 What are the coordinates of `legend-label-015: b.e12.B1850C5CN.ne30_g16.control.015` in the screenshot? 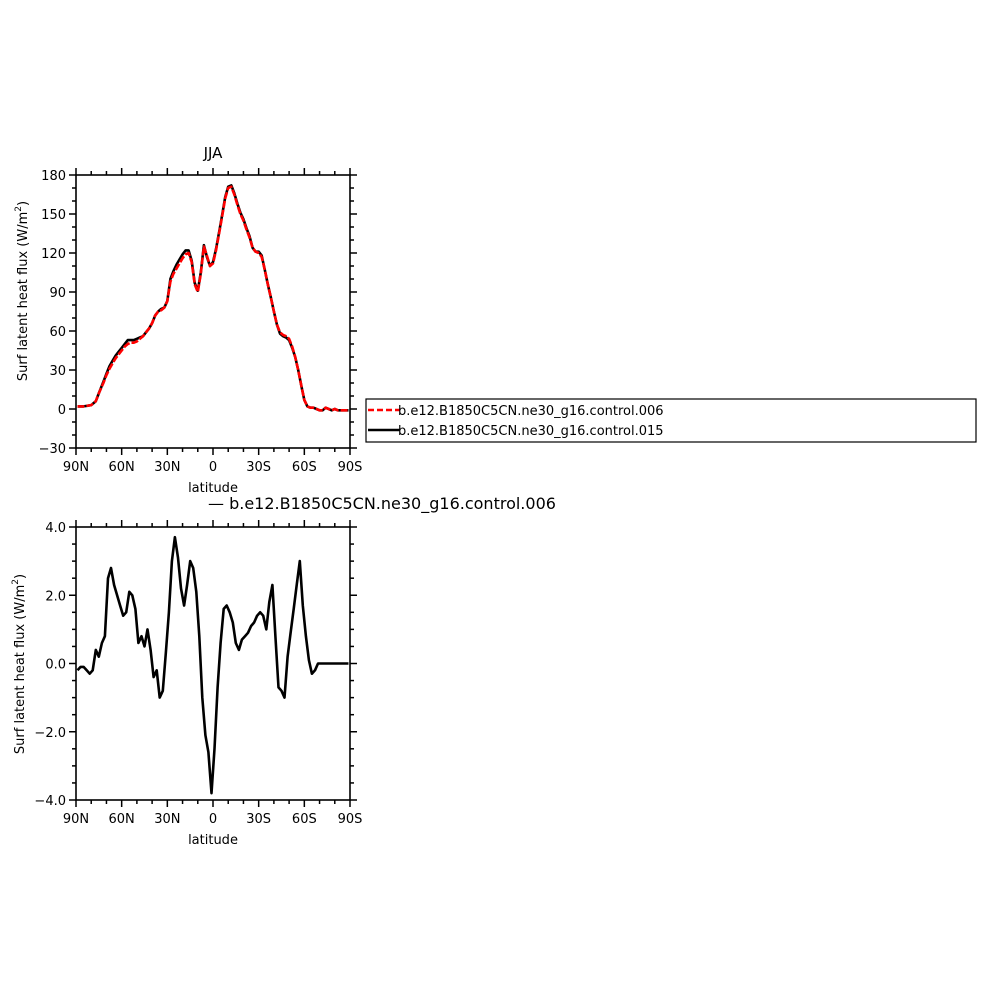 It's located at (531, 431).